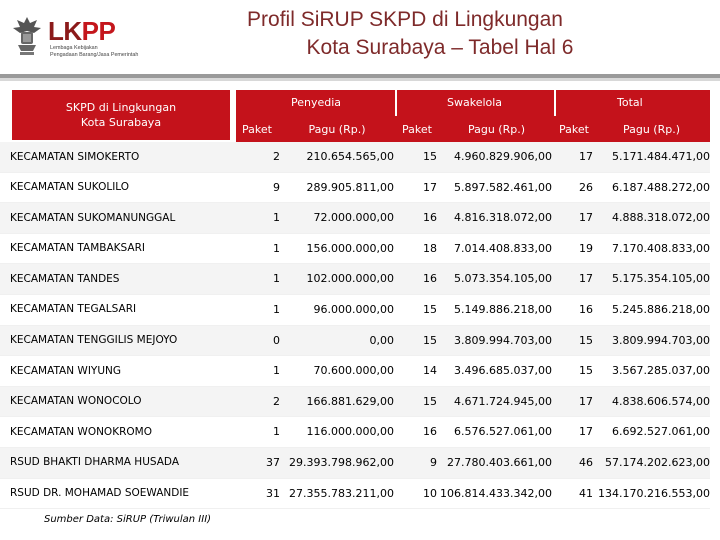 The image size is (720, 540). I want to click on cell-total-pagu: 5.175.354.105,00, so click(661, 279).